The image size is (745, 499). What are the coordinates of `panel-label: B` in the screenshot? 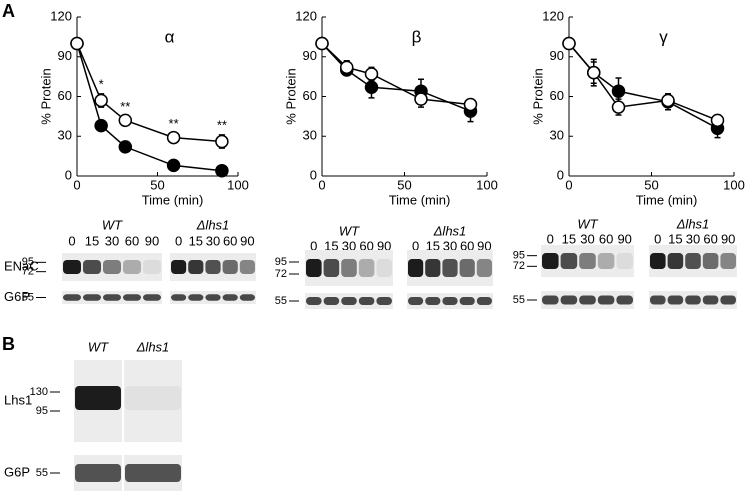 It's located at (8, 344).